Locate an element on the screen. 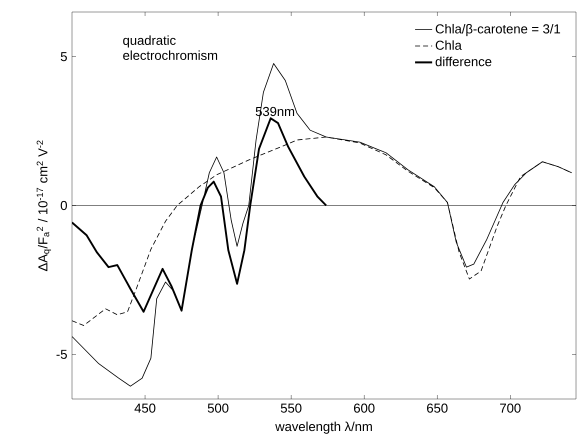 The width and height of the screenshot is (580, 439). legend-label: Chla/β-carotene = 3/1 is located at coordinates (498, 30).